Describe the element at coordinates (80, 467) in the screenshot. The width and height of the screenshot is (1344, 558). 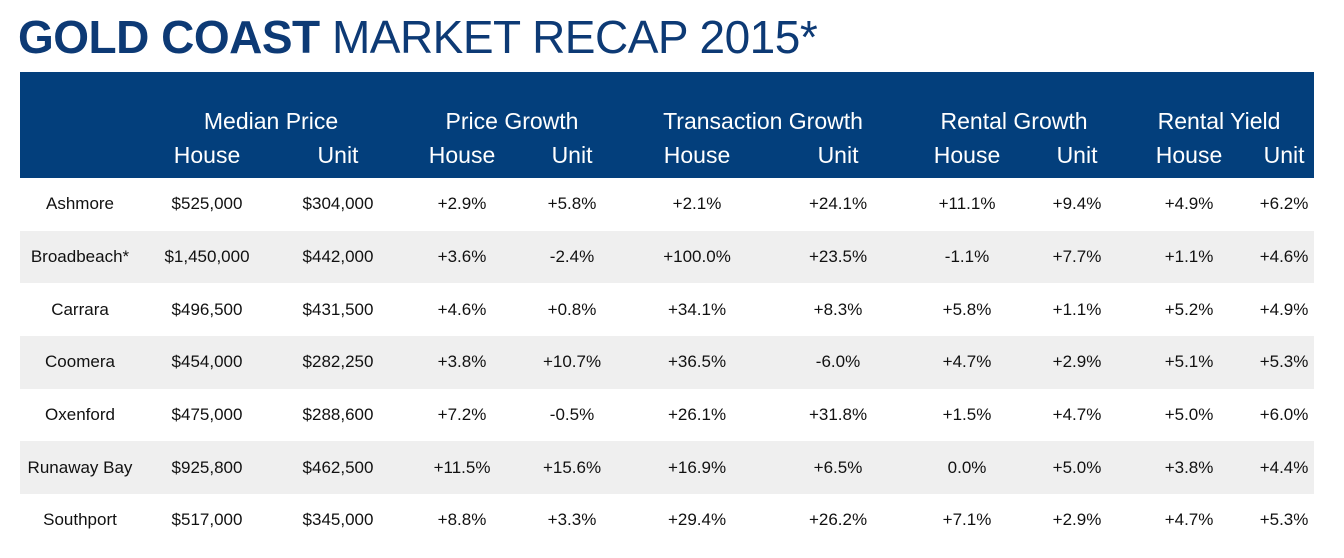
I see `suburb-name-cell: Runaway Bay` at that location.